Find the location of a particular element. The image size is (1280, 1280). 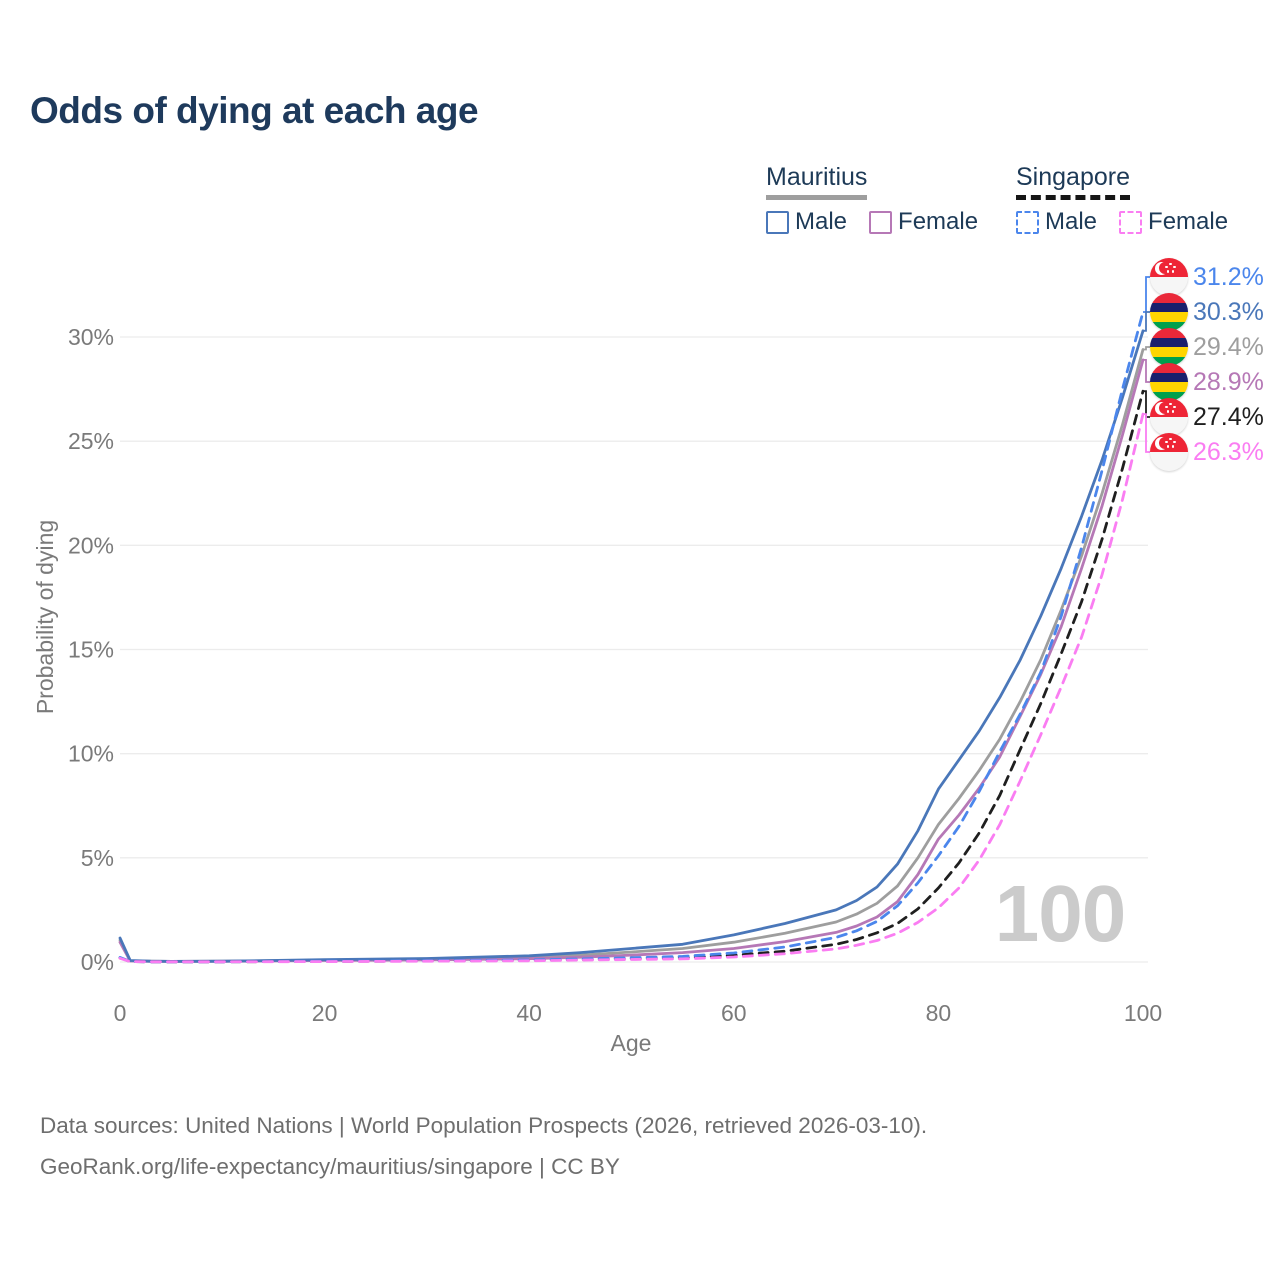

y-tick-20%: 20% is located at coordinates (91, 545).